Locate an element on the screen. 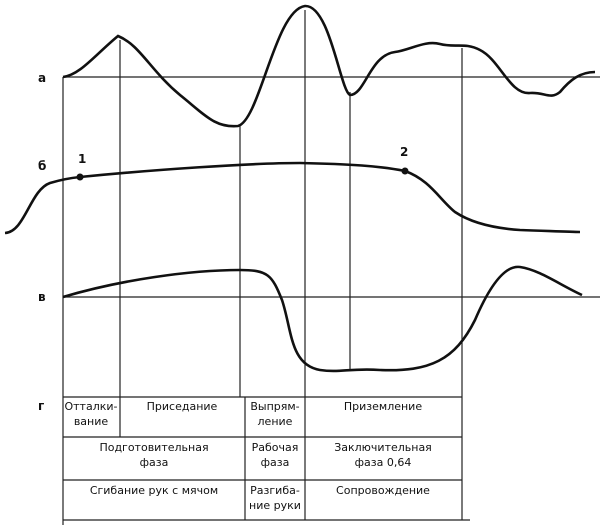 Image resolution: width=610 pixels, height=532 pixels. table-cell-text: Рабочая is located at coordinates (275, 447).